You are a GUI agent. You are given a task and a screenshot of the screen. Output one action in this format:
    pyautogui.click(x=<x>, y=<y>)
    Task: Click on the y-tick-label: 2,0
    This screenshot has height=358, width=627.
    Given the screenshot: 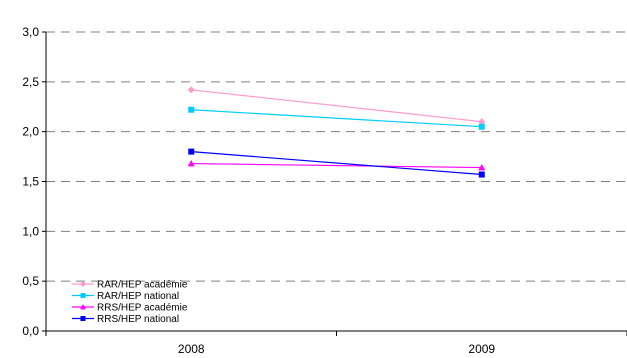 What is the action you would take?
    pyautogui.click(x=30, y=132)
    